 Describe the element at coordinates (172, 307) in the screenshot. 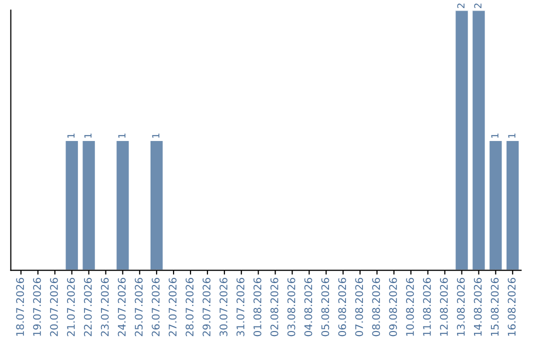

I see `x-tick-label: 27.07.2026` at that location.